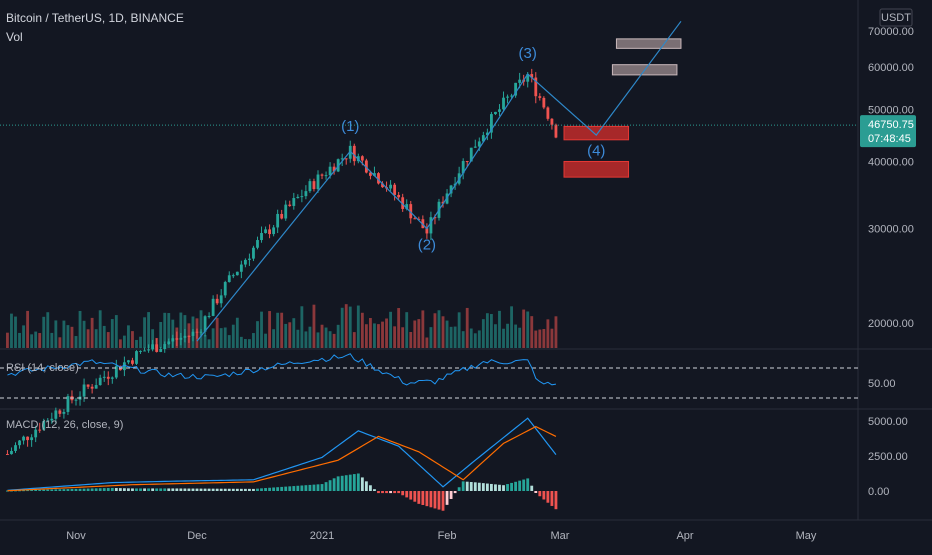 Image resolution: width=932 pixels, height=555 pixels. I want to click on time-tick-label: Mar, so click(560, 536).